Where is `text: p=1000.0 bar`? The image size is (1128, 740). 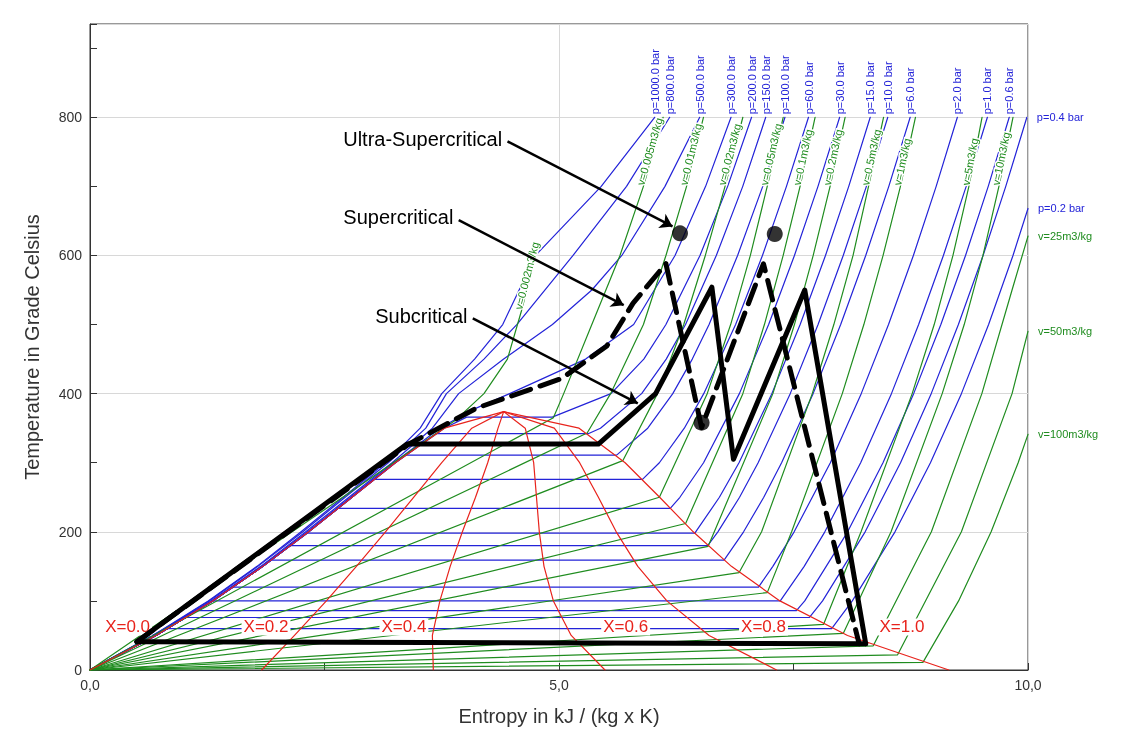 text: p=1000.0 bar is located at coordinates (654, 81).